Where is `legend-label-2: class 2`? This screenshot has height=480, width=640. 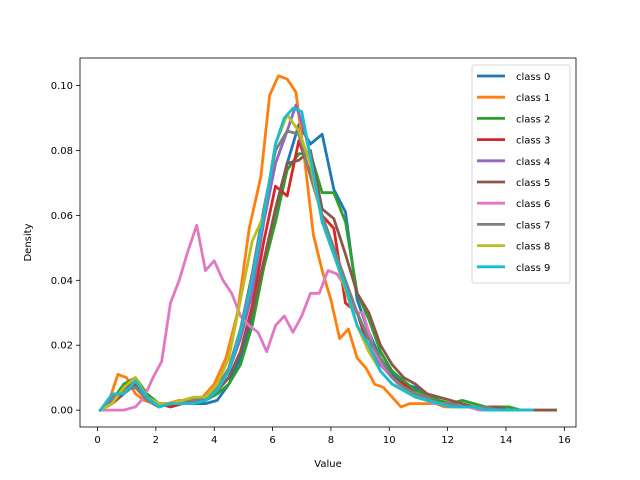 legend-label-2: class 2 is located at coordinates (533, 119).